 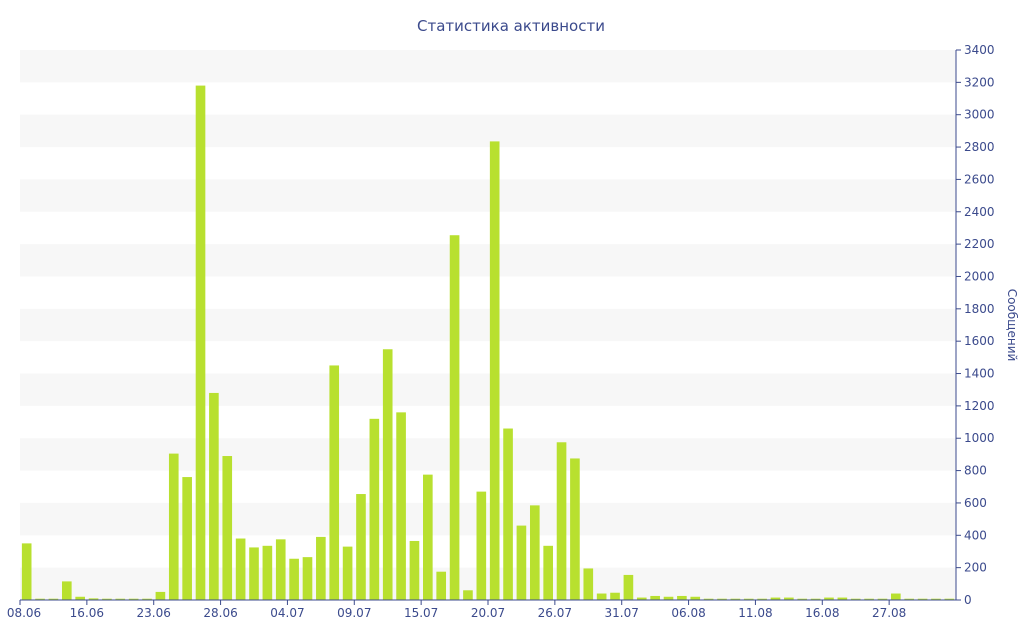 What do you see at coordinates (354, 613) in the screenshot?
I see `x-tick-label: 09.07` at bounding box center [354, 613].